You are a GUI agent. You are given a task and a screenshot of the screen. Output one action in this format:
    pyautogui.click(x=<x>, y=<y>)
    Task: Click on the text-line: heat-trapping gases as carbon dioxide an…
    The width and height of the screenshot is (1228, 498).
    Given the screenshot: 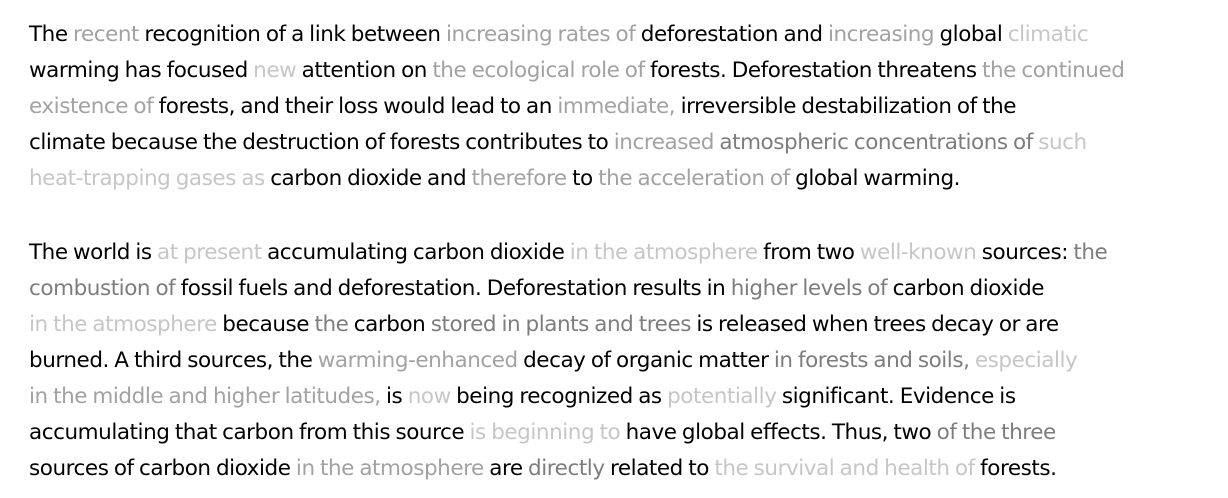 What is the action you would take?
    pyautogui.click(x=494, y=179)
    